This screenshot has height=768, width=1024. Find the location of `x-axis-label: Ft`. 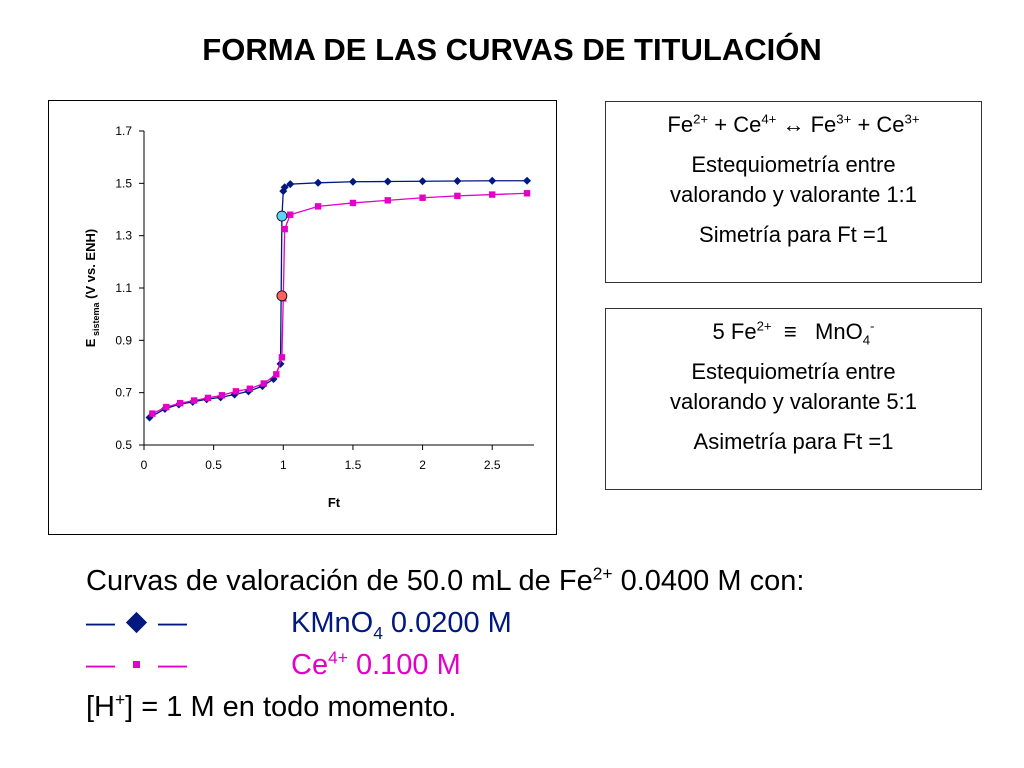

x-axis-label: Ft is located at coordinates (334, 502).